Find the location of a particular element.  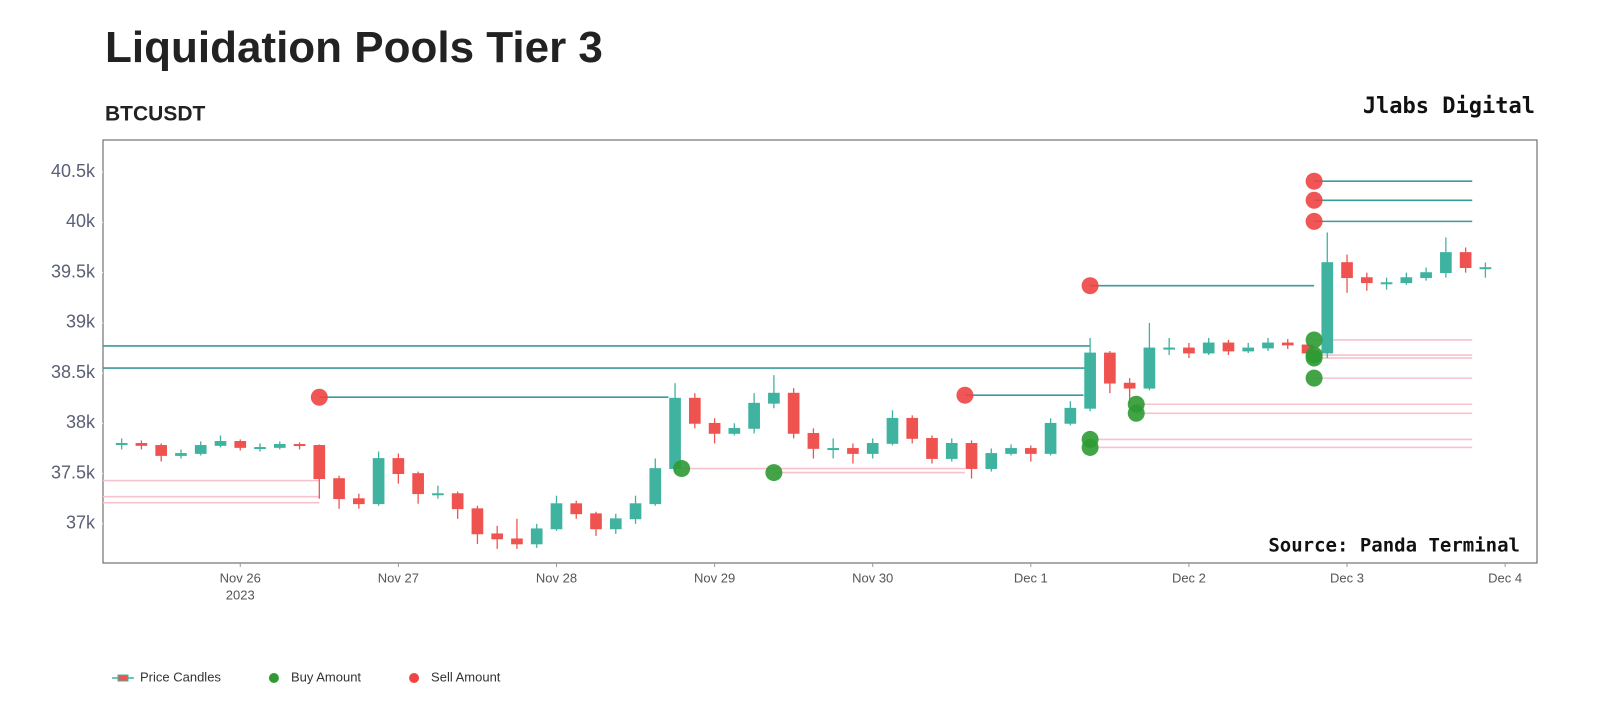

y-tick-label: 40.5k is located at coordinates (73, 171).